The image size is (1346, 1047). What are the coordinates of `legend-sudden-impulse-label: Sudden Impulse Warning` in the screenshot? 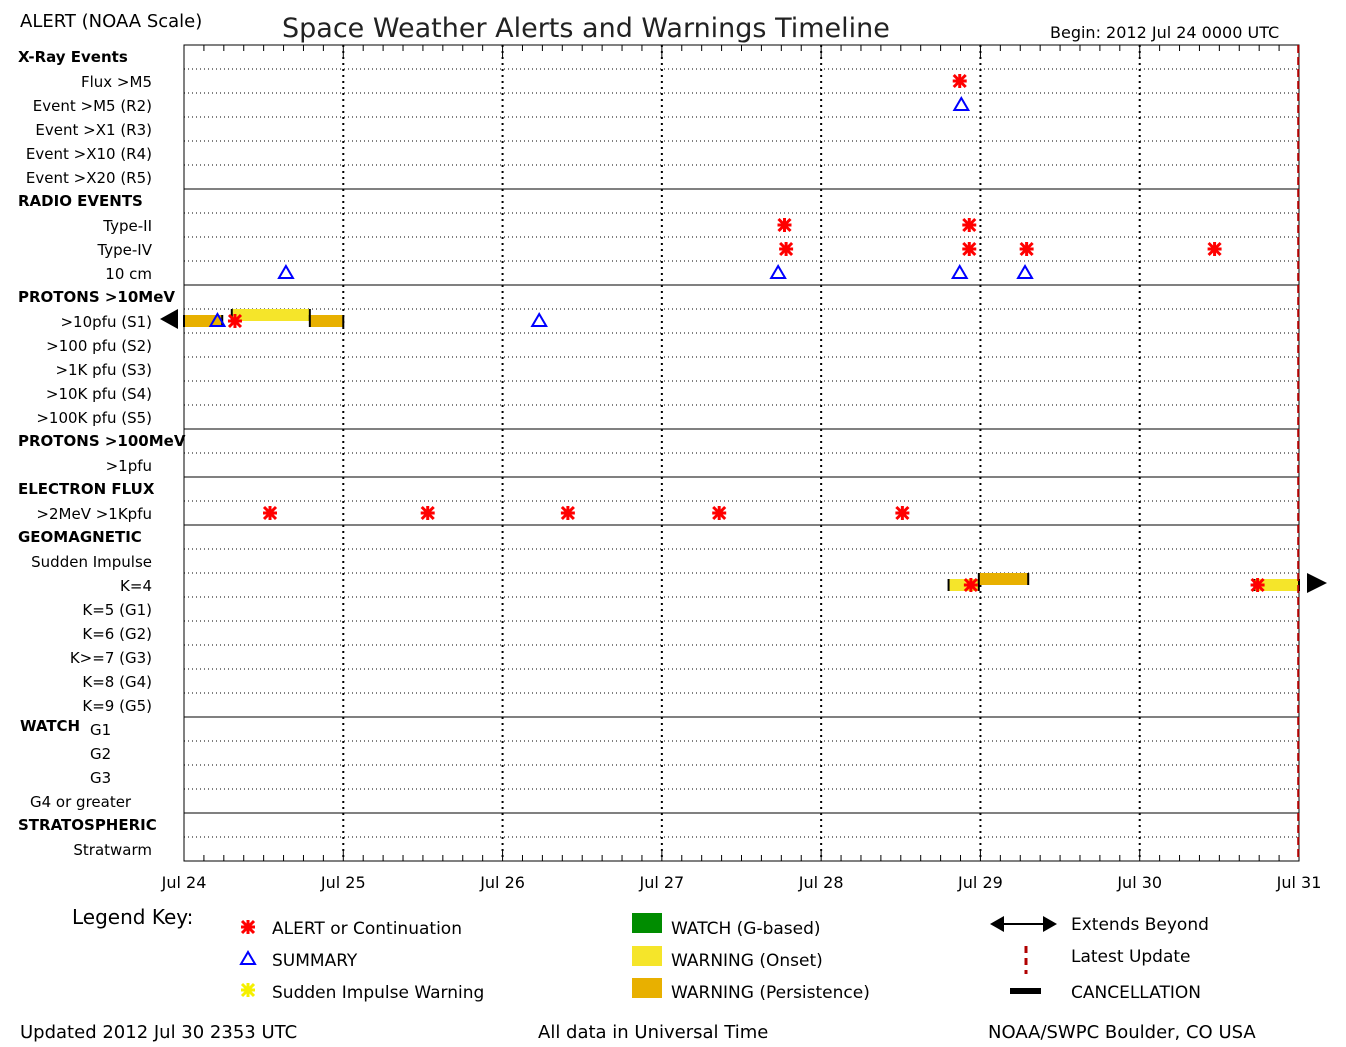 It's located at (378, 993).